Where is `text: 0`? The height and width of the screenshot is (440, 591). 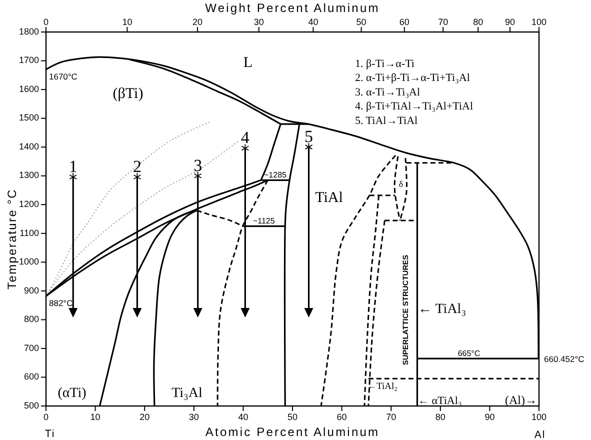 text: 0 is located at coordinates (46, 22).